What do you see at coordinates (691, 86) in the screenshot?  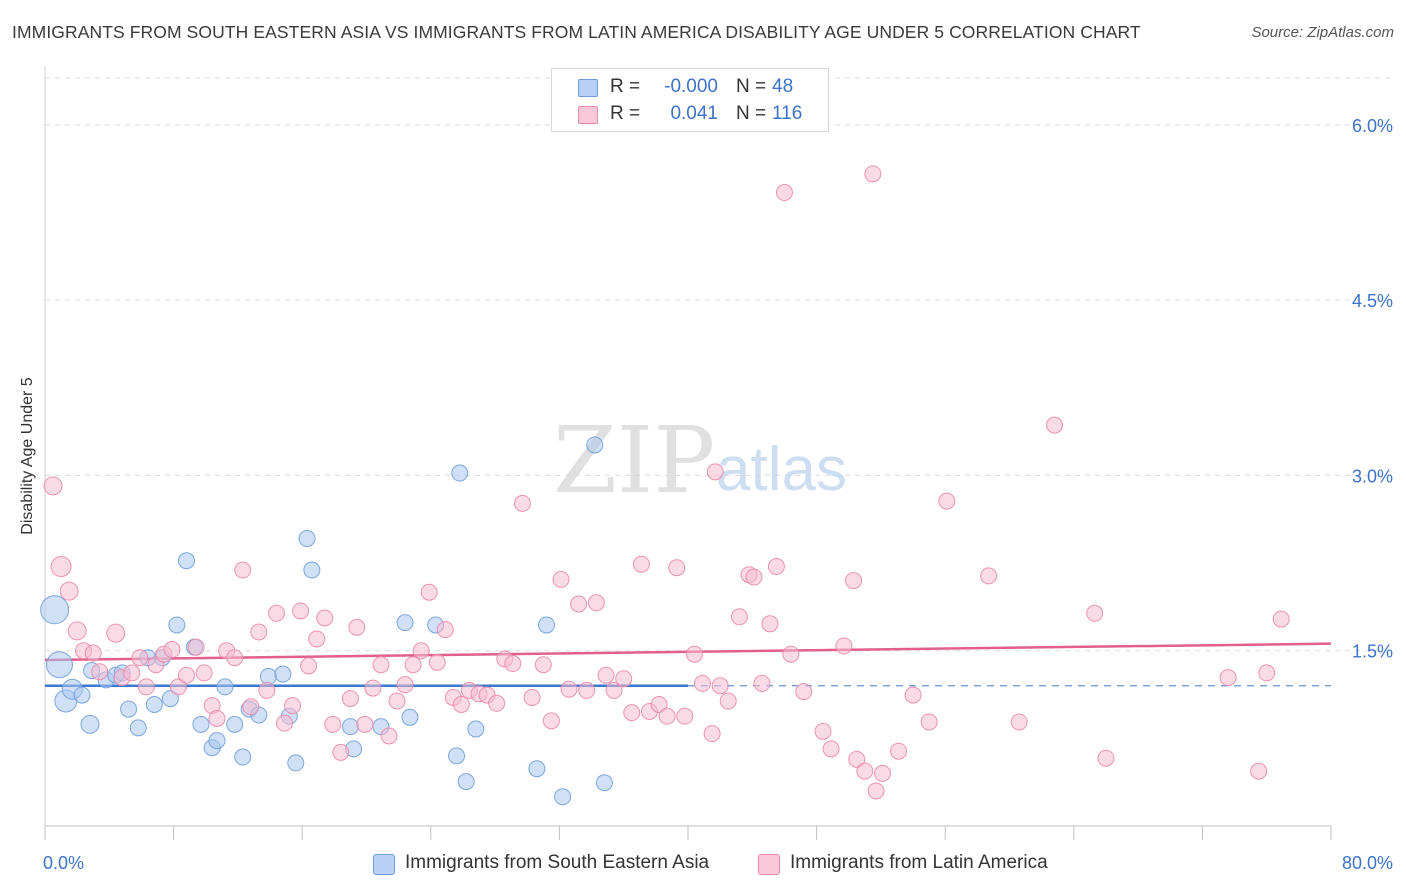 I see `legend-r-value: -0.000` at bounding box center [691, 86].